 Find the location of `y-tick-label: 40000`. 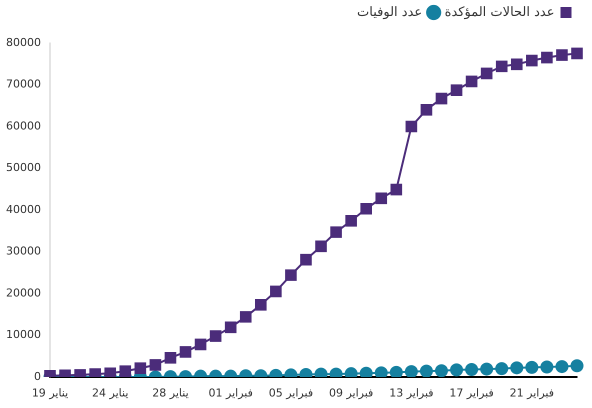

y-tick-label: 40000 is located at coordinates (23, 209).